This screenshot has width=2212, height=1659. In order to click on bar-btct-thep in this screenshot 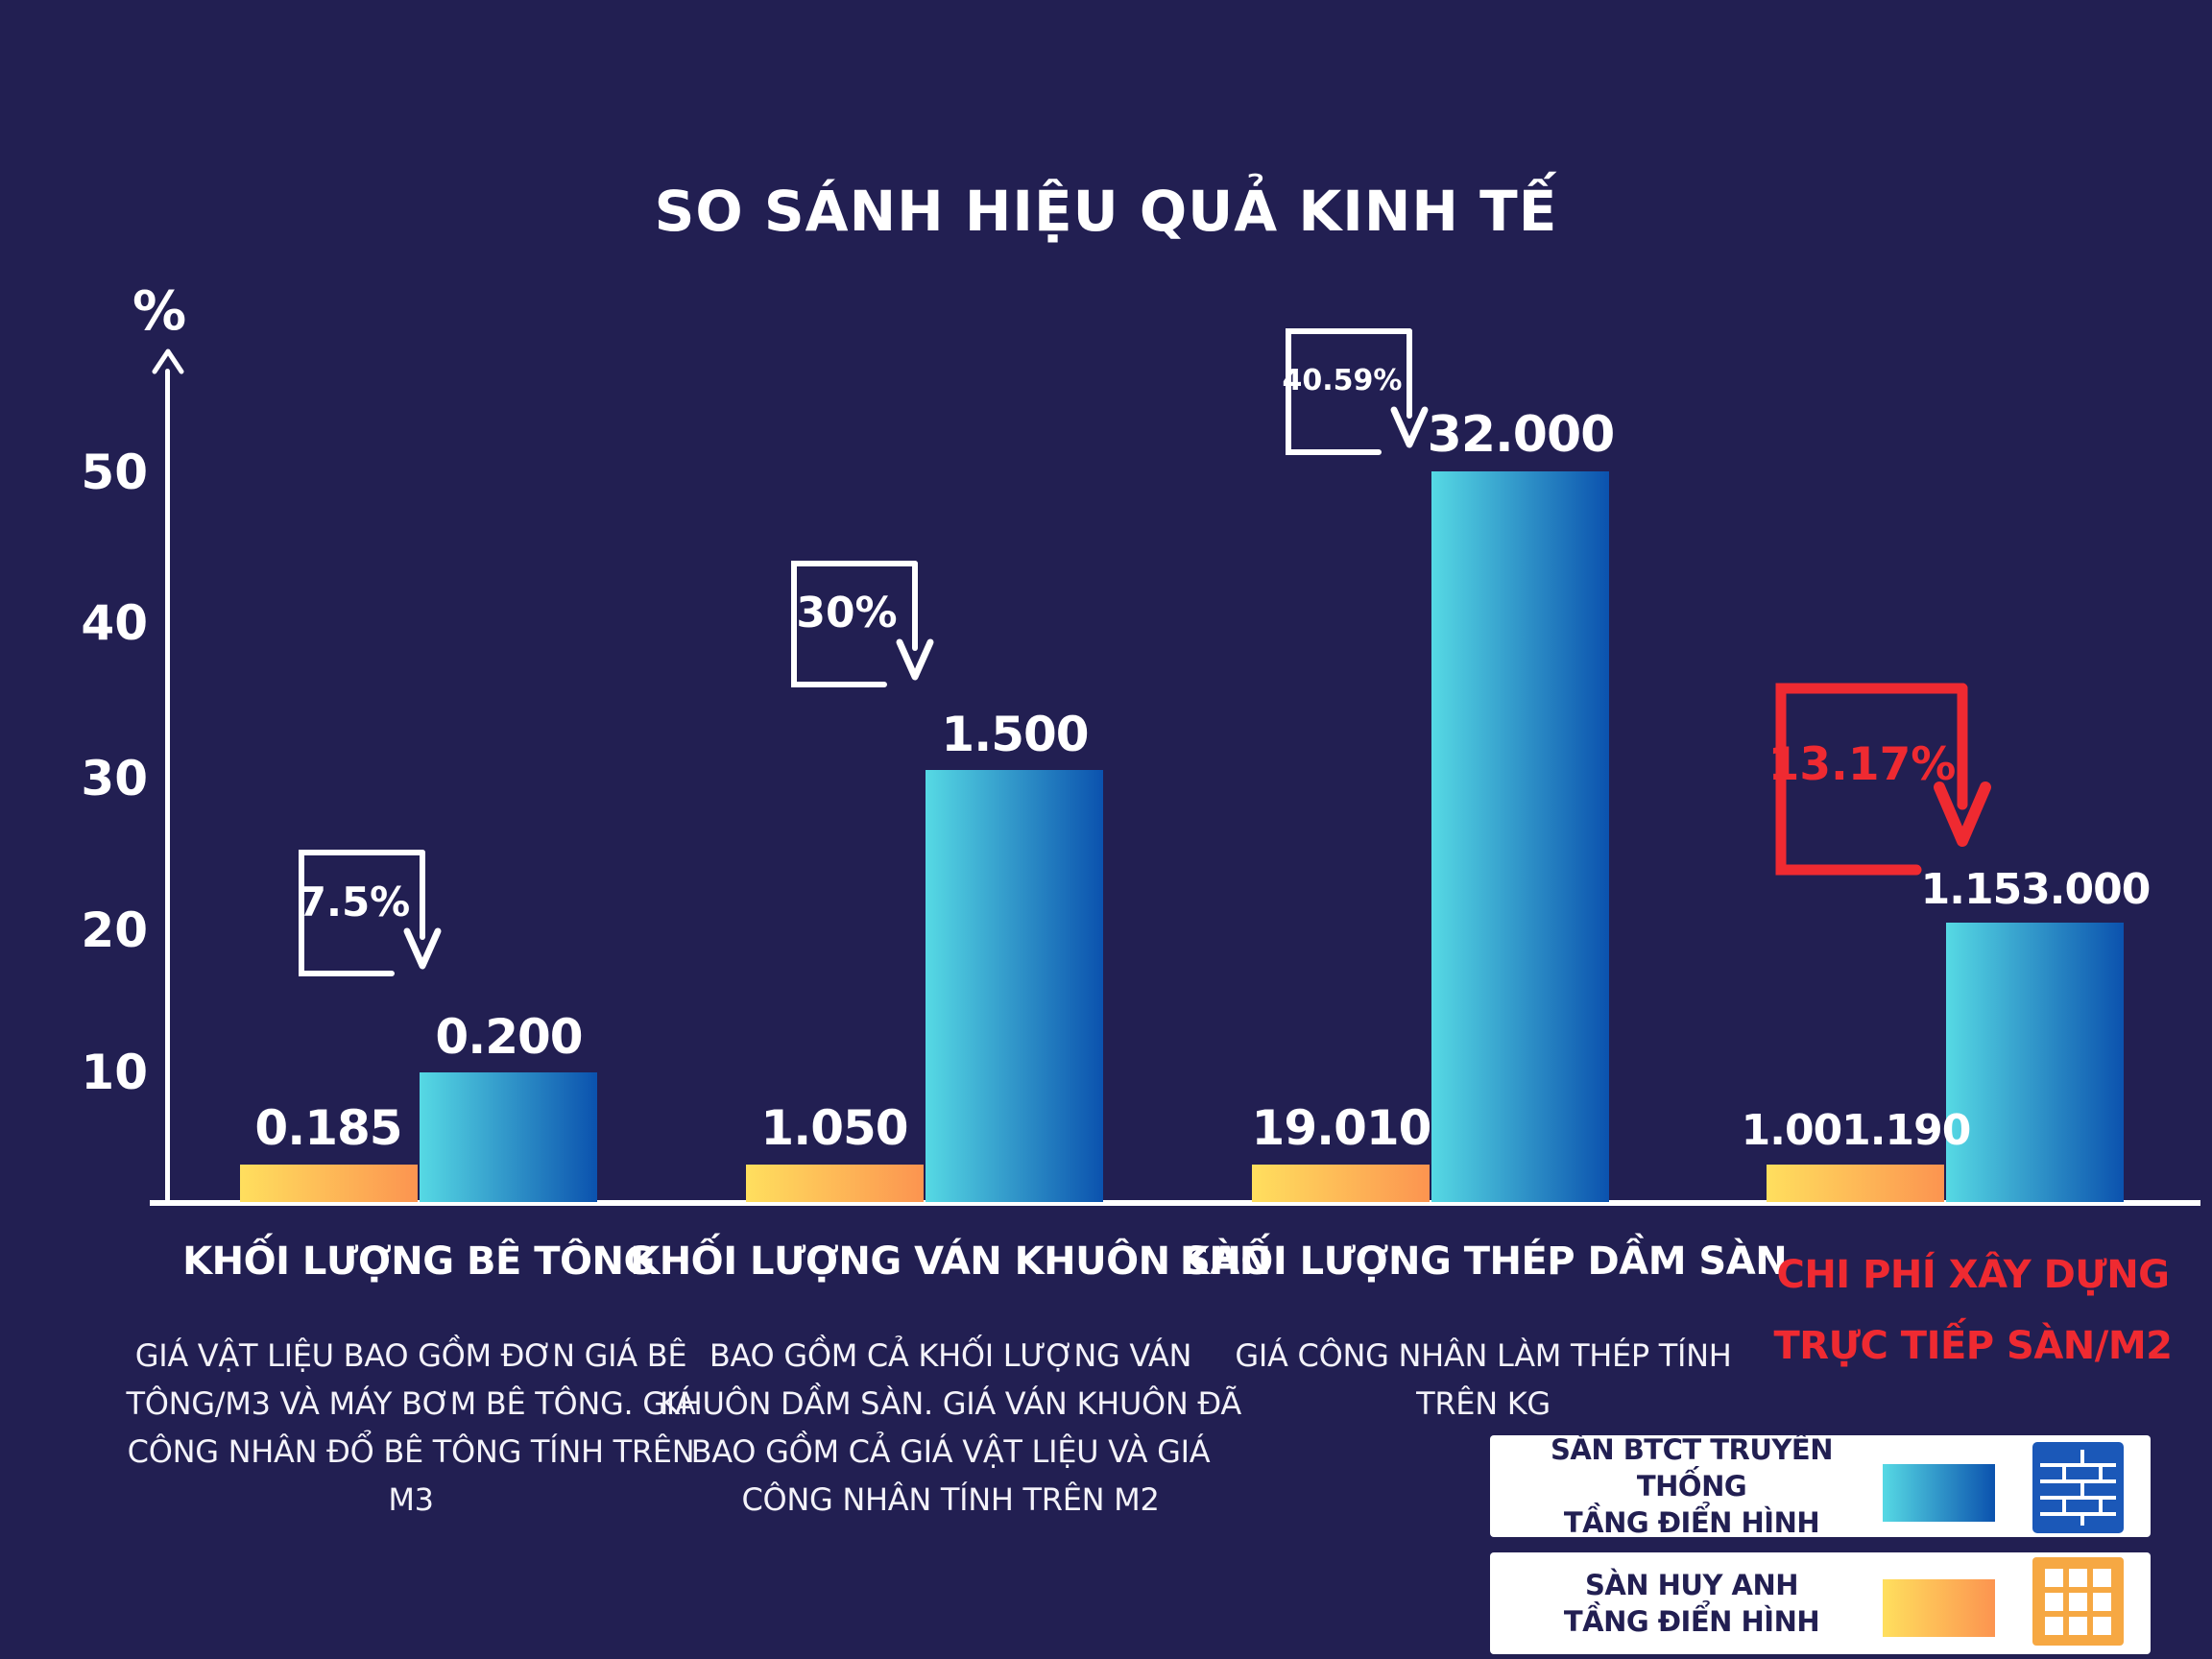, I will do `click(1520, 836)`.